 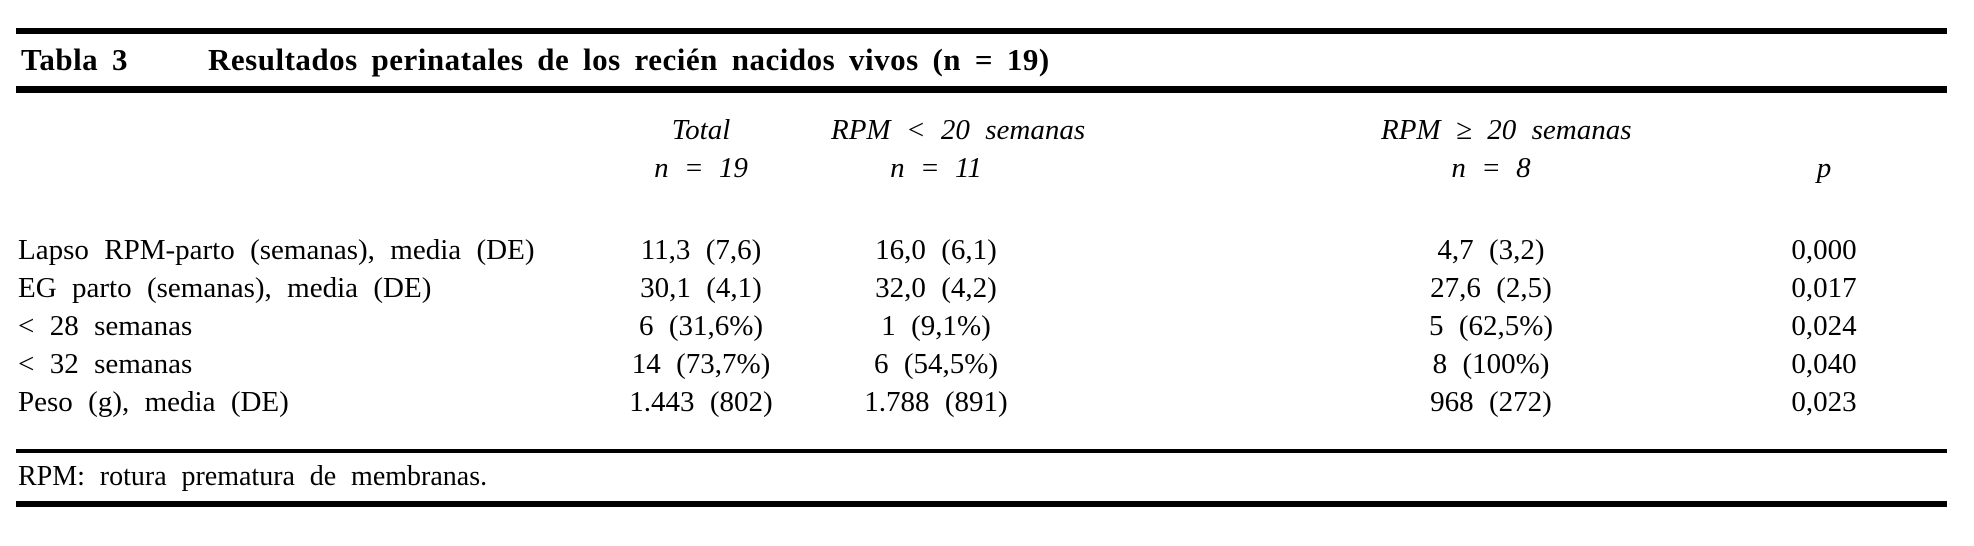 What do you see at coordinates (701, 130) in the screenshot?
I see `col-header-total: Total` at bounding box center [701, 130].